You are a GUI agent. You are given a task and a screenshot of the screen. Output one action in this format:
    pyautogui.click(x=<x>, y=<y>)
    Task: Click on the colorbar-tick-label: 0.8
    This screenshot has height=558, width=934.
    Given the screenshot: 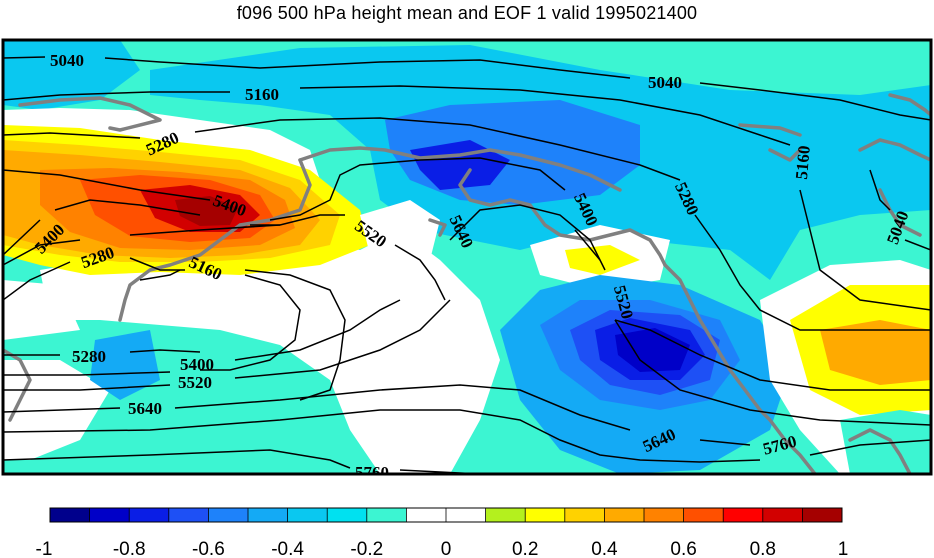 What is the action you would take?
    pyautogui.click(x=763, y=548)
    